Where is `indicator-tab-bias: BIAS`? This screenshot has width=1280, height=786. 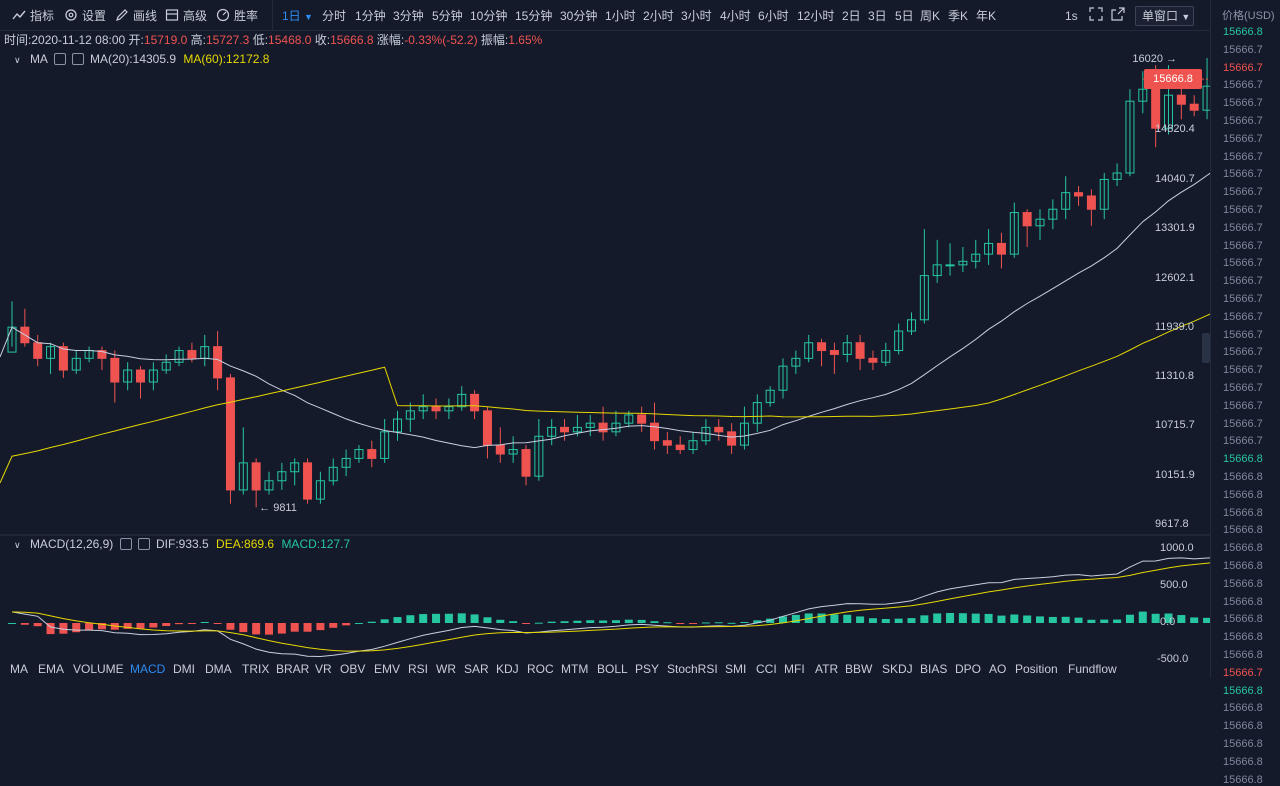
indicator-tab-bias: BIAS is located at coordinates (934, 669).